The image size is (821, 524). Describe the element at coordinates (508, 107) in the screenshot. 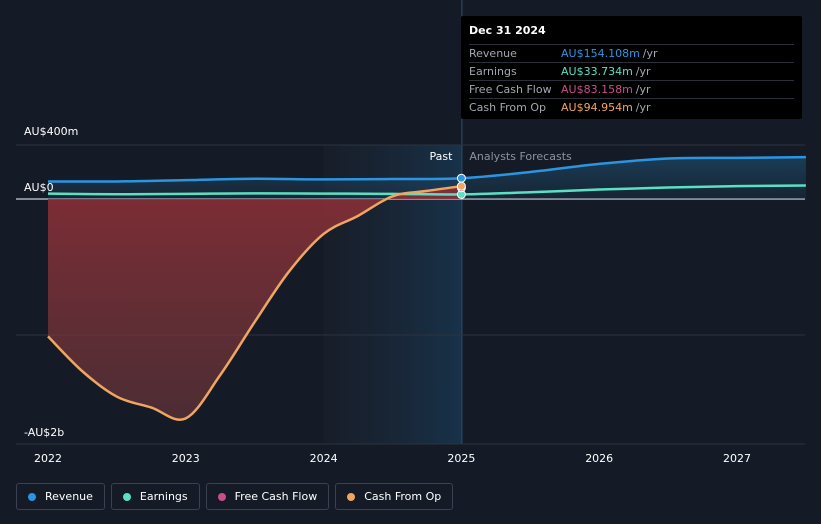

I see `tooltip-row-label: Cash From Op` at that location.